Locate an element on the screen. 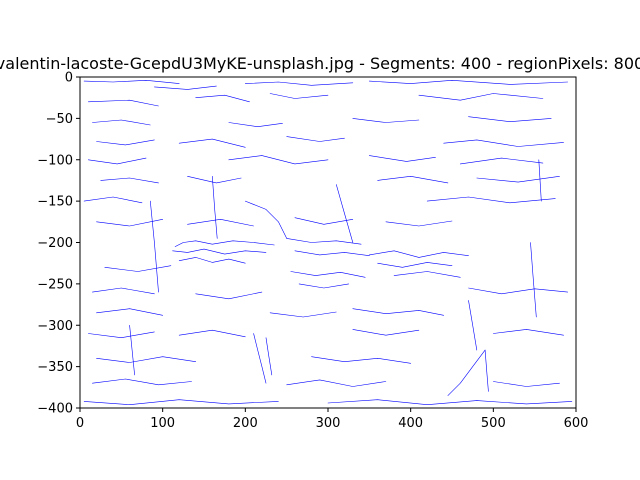 The width and height of the screenshot is (640, 480). y-tick-label: −200 is located at coordinates (55, 243).